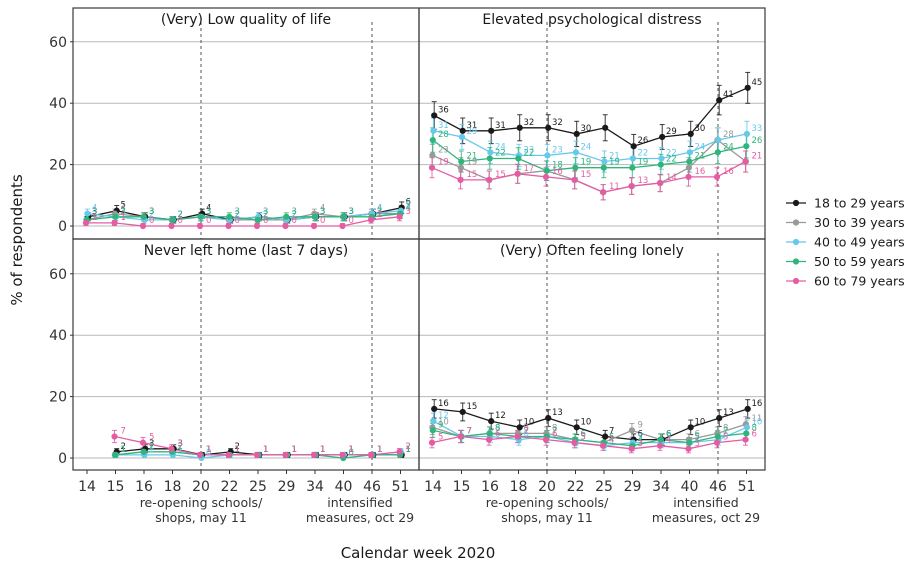 Image resolution: width=910 pixels, height=569 pixels. I want to click on legend-marker-18-to-29-years, so click(796, 203).